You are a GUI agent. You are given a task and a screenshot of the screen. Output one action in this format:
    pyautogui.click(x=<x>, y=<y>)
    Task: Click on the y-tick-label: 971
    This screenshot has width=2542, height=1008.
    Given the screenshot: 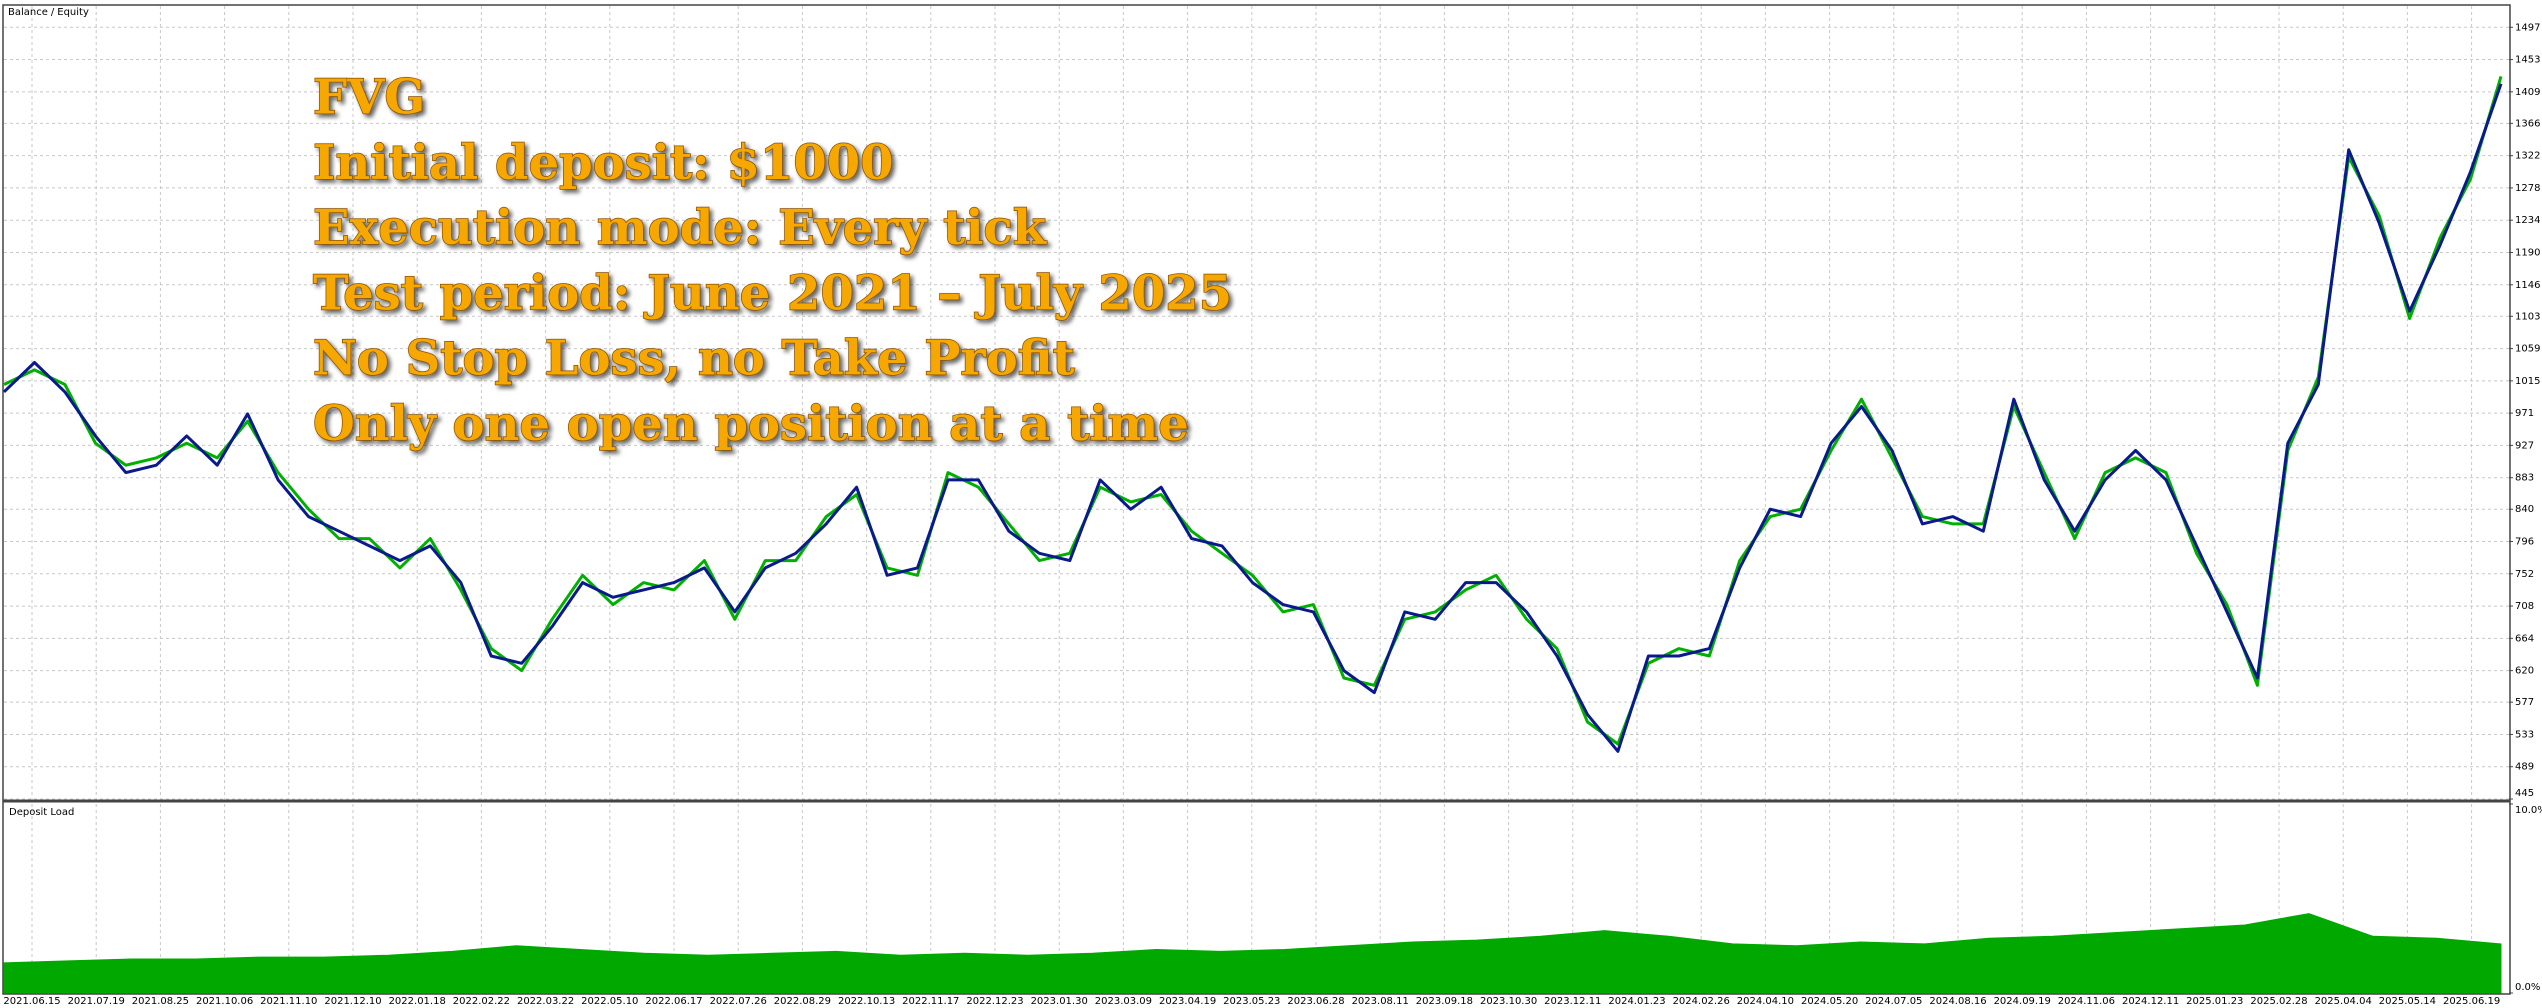 What is the action you would take?
    pyautogui.click(x=2524, y=413)
    